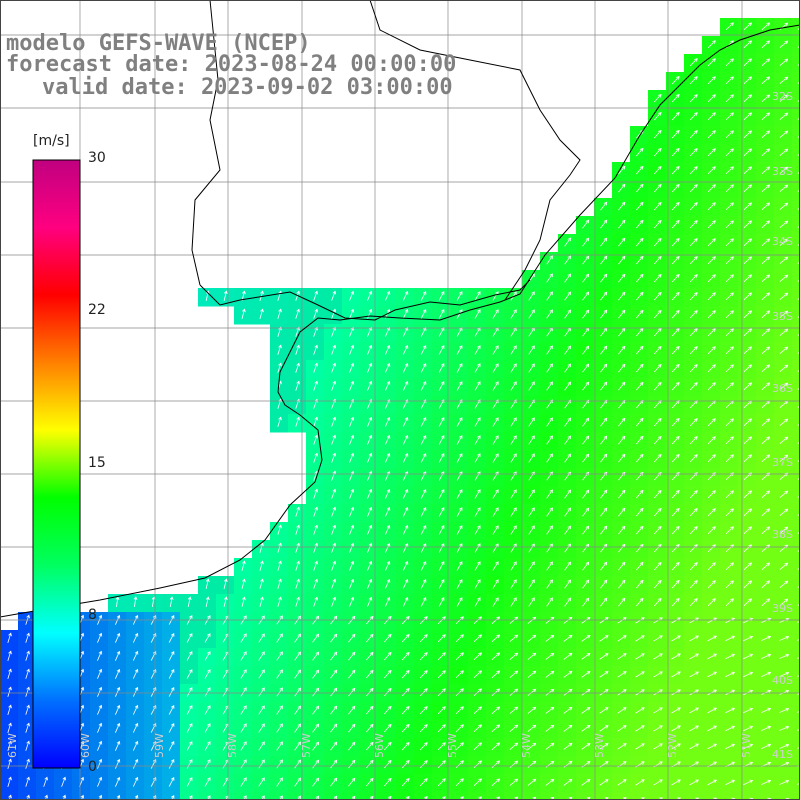 The width and height of the screenshot is (800, 800). Describe the element at coordinates (782, 388) in the screenshot. I see `lat-label: 36S` at that location.